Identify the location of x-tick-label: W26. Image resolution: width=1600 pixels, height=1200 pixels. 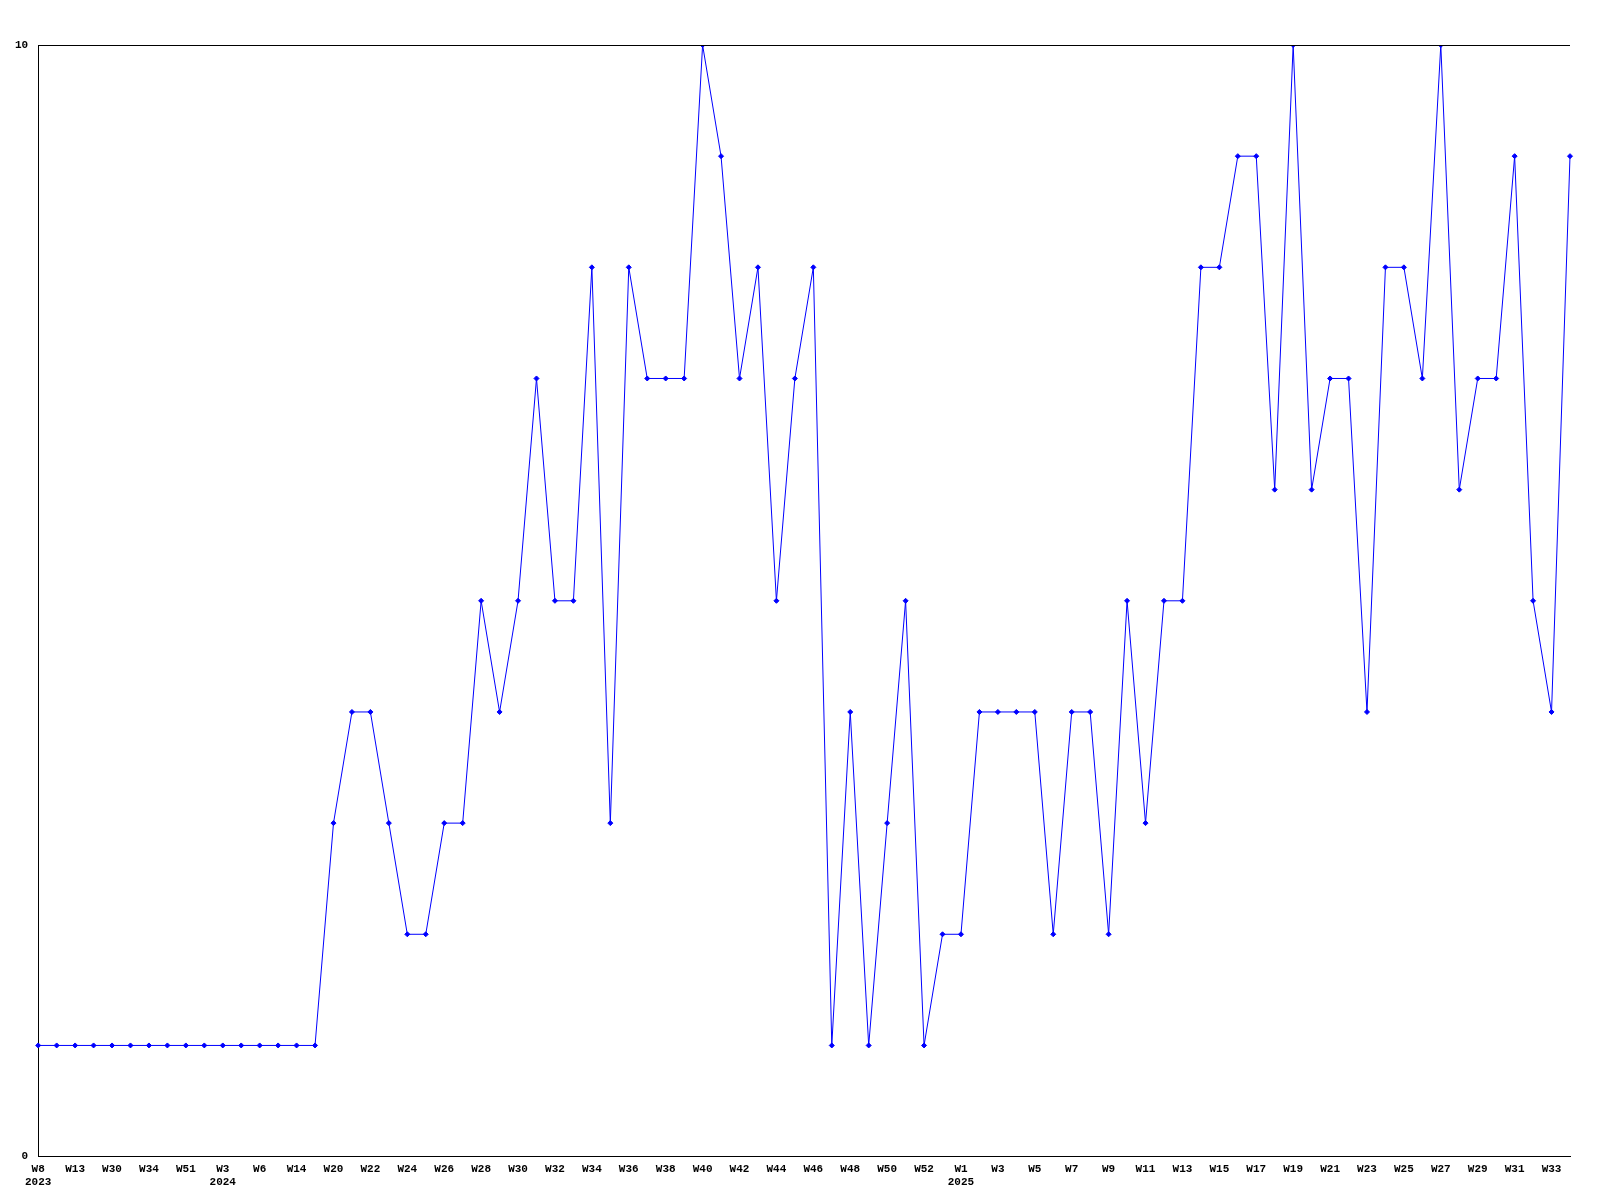
(444, 1168).